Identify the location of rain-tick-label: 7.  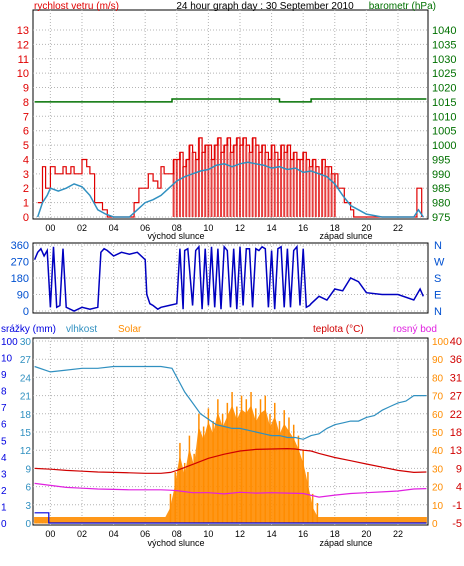
(4, 408).